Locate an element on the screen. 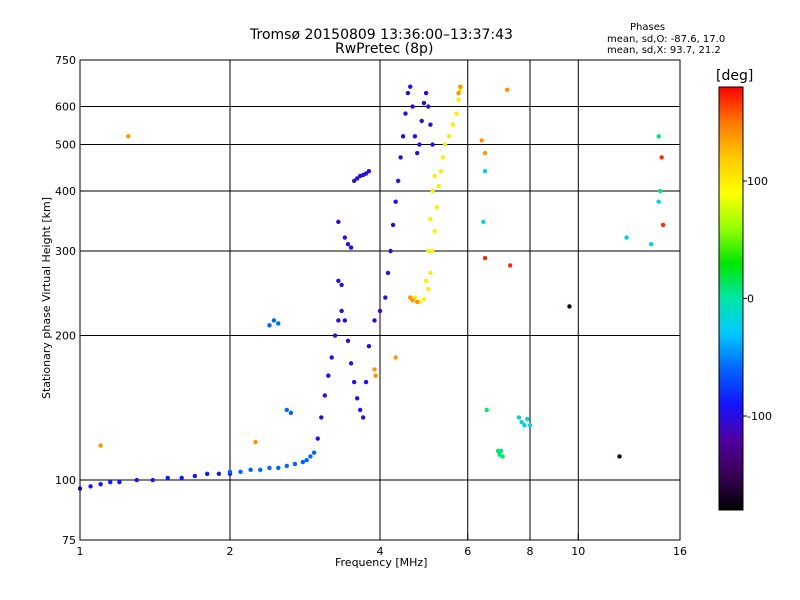 This screenshot has height=600, width=800. colorbar-tick-label: -100 is located at coordinates (759, 416).